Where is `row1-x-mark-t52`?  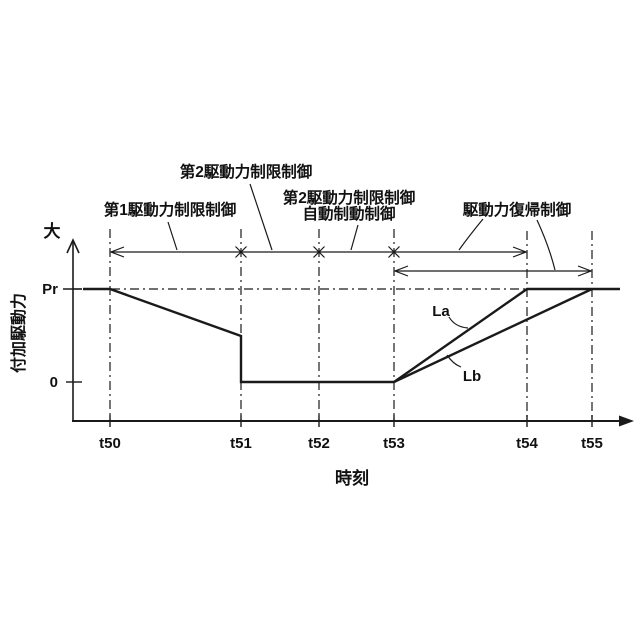
row1-x-mark-t52 is located at coordinates (319, 252).